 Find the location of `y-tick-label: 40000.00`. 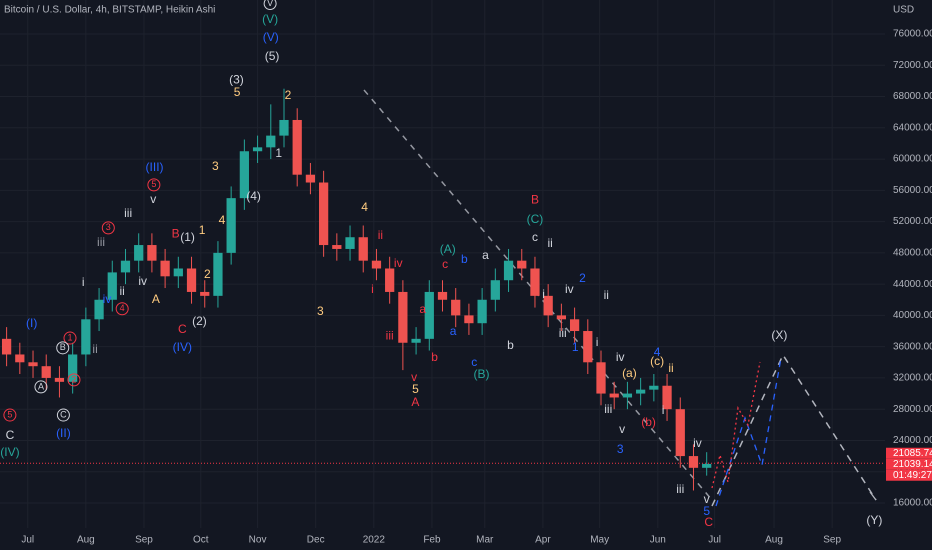

y-tick-label: 40000.00 is located at coordinates (912, 315).